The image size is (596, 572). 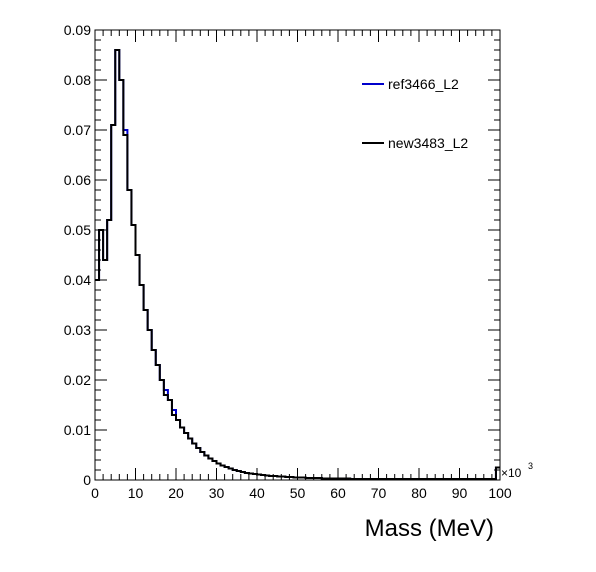 What do you see at coordinates (77, 30) in the screenshot?
I see `y-tick-label: 0.09` at bounding box center [77, 30].